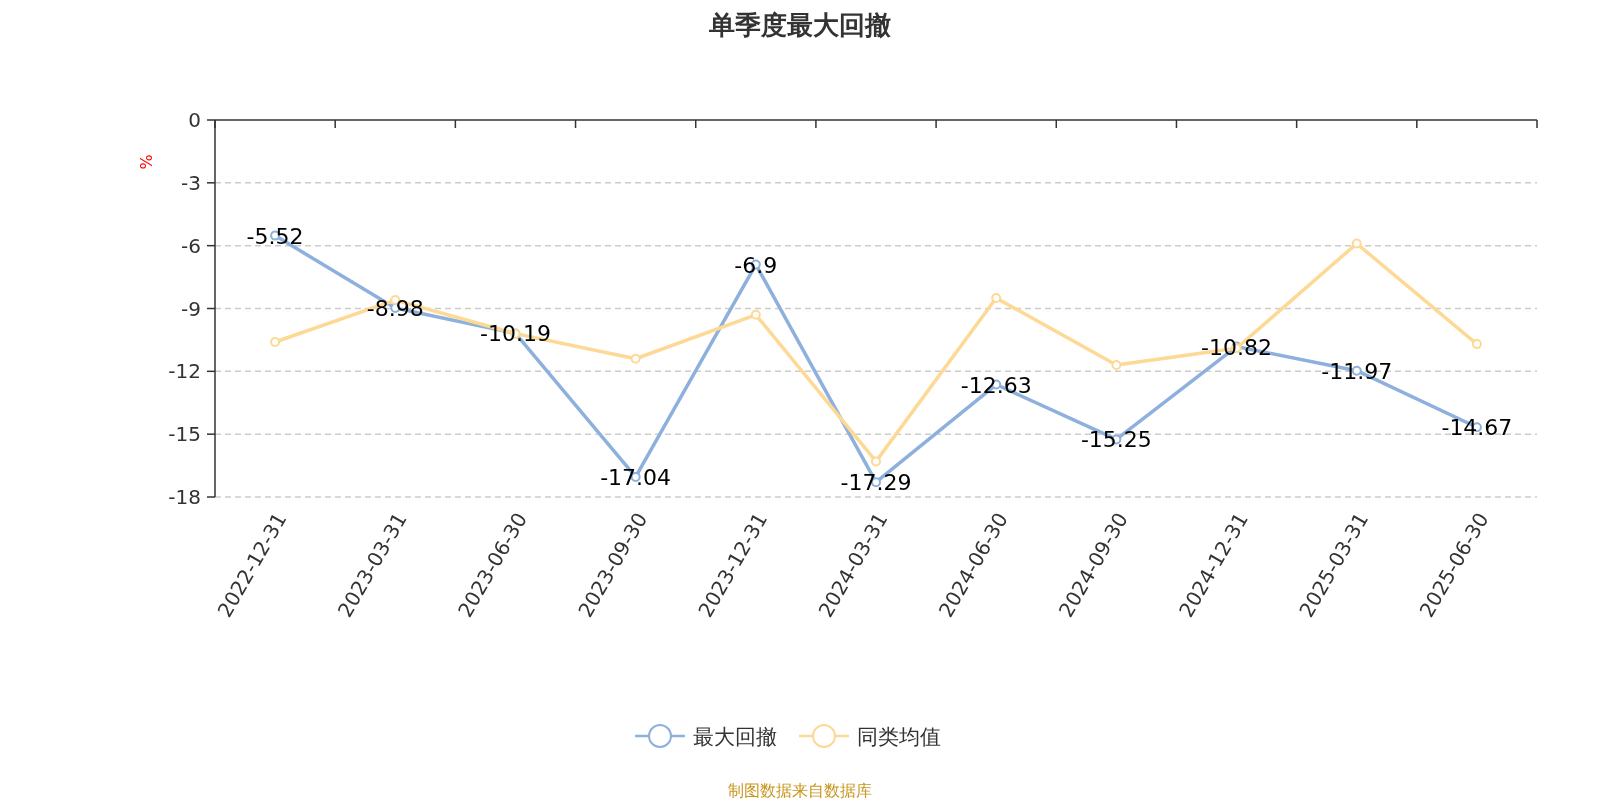 This screenshot has width=1600, height=800. Describe the element at coordinates (1116, 440) in the screenshot. I see `data-label: -15.25` at that location.